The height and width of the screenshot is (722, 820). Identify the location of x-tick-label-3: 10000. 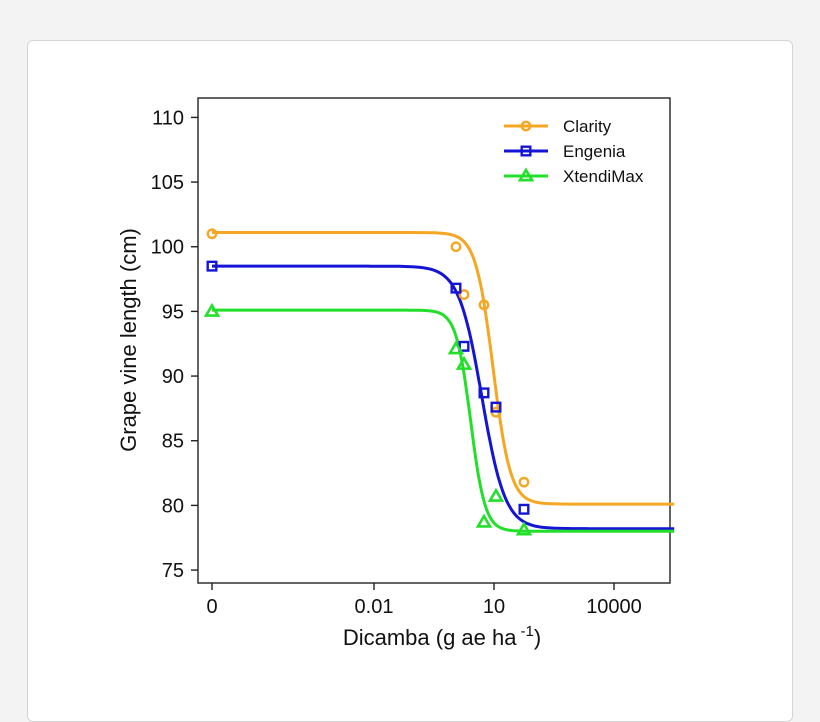
(614, 607).